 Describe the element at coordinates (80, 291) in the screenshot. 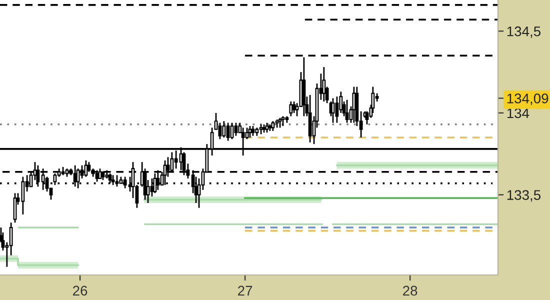

I see `x-tick-label: 26` at that location.